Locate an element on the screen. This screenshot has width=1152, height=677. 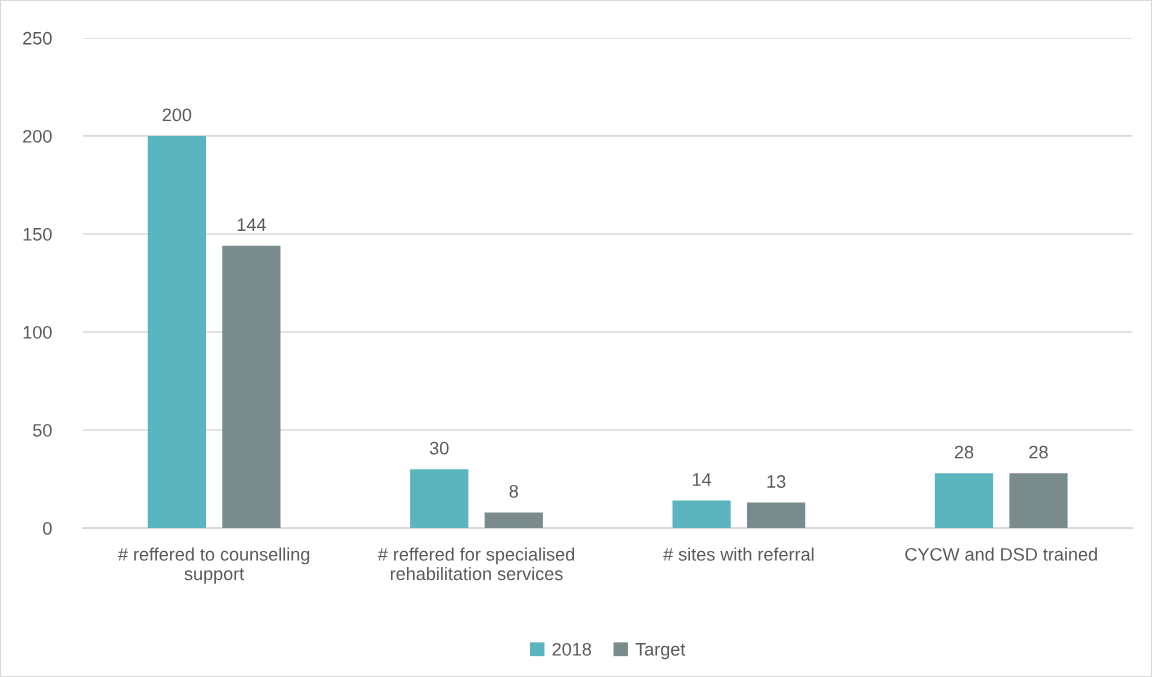
x-tick-label: # reffered for specialised rehabilitation services is located at coordinates (476, 564).